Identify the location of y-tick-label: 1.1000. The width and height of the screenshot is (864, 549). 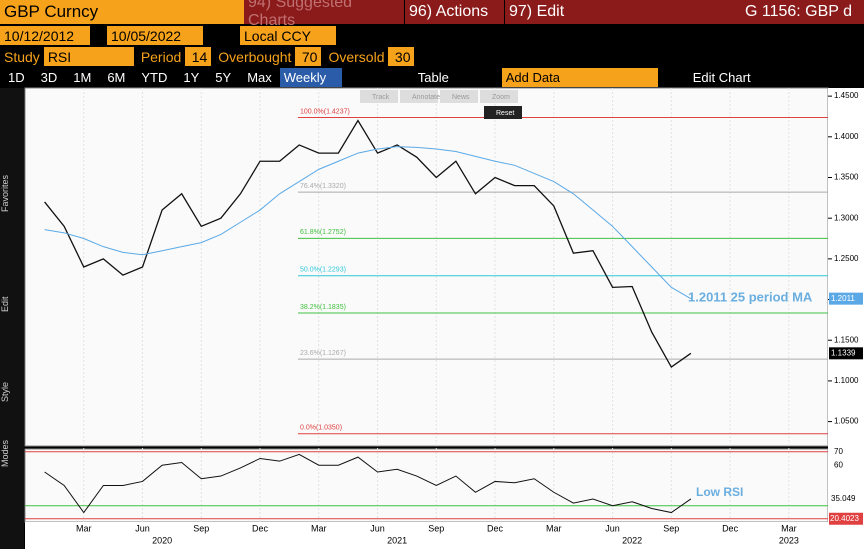
(846, 380).